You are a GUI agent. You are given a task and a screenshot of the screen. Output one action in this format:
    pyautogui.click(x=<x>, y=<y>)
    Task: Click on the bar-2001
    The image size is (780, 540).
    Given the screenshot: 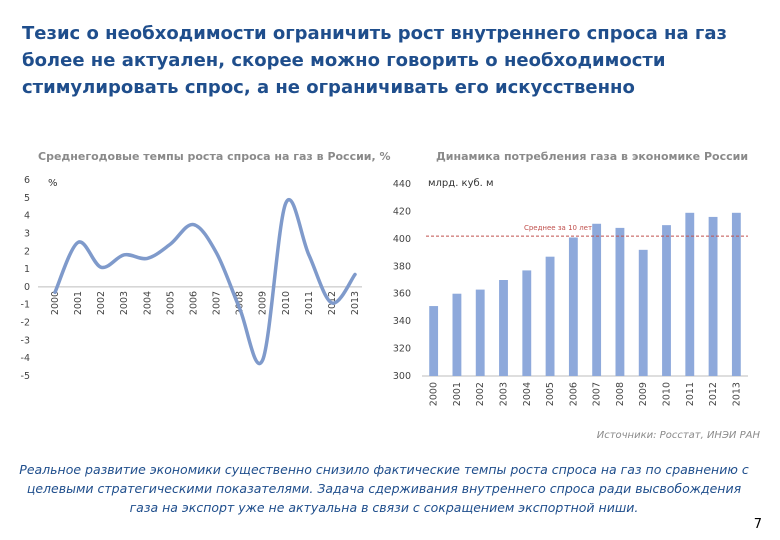 What is the action you would take?
    pyautogui.click(x=457, y=334)
    